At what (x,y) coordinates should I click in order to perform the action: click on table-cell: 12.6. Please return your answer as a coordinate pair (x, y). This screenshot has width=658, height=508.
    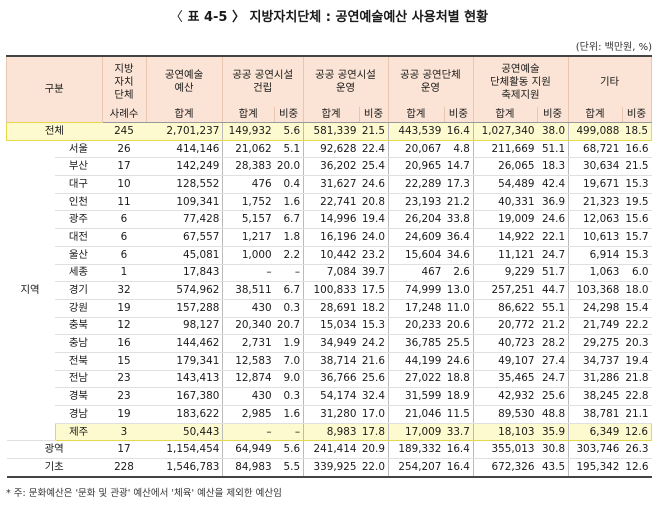
    Looking at the image, I should click on (637, 468).